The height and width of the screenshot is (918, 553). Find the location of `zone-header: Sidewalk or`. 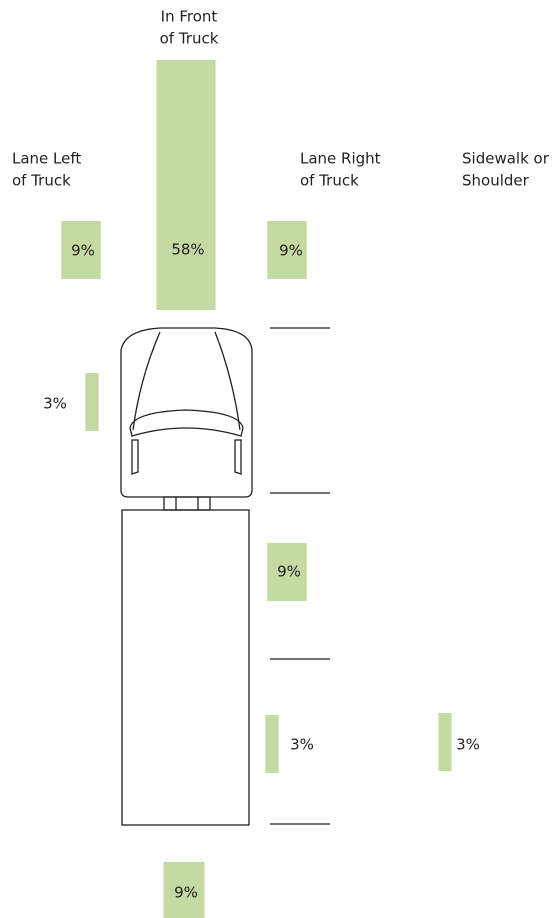

zone-header: Sidewalk or is located at coordinates (506, 159).